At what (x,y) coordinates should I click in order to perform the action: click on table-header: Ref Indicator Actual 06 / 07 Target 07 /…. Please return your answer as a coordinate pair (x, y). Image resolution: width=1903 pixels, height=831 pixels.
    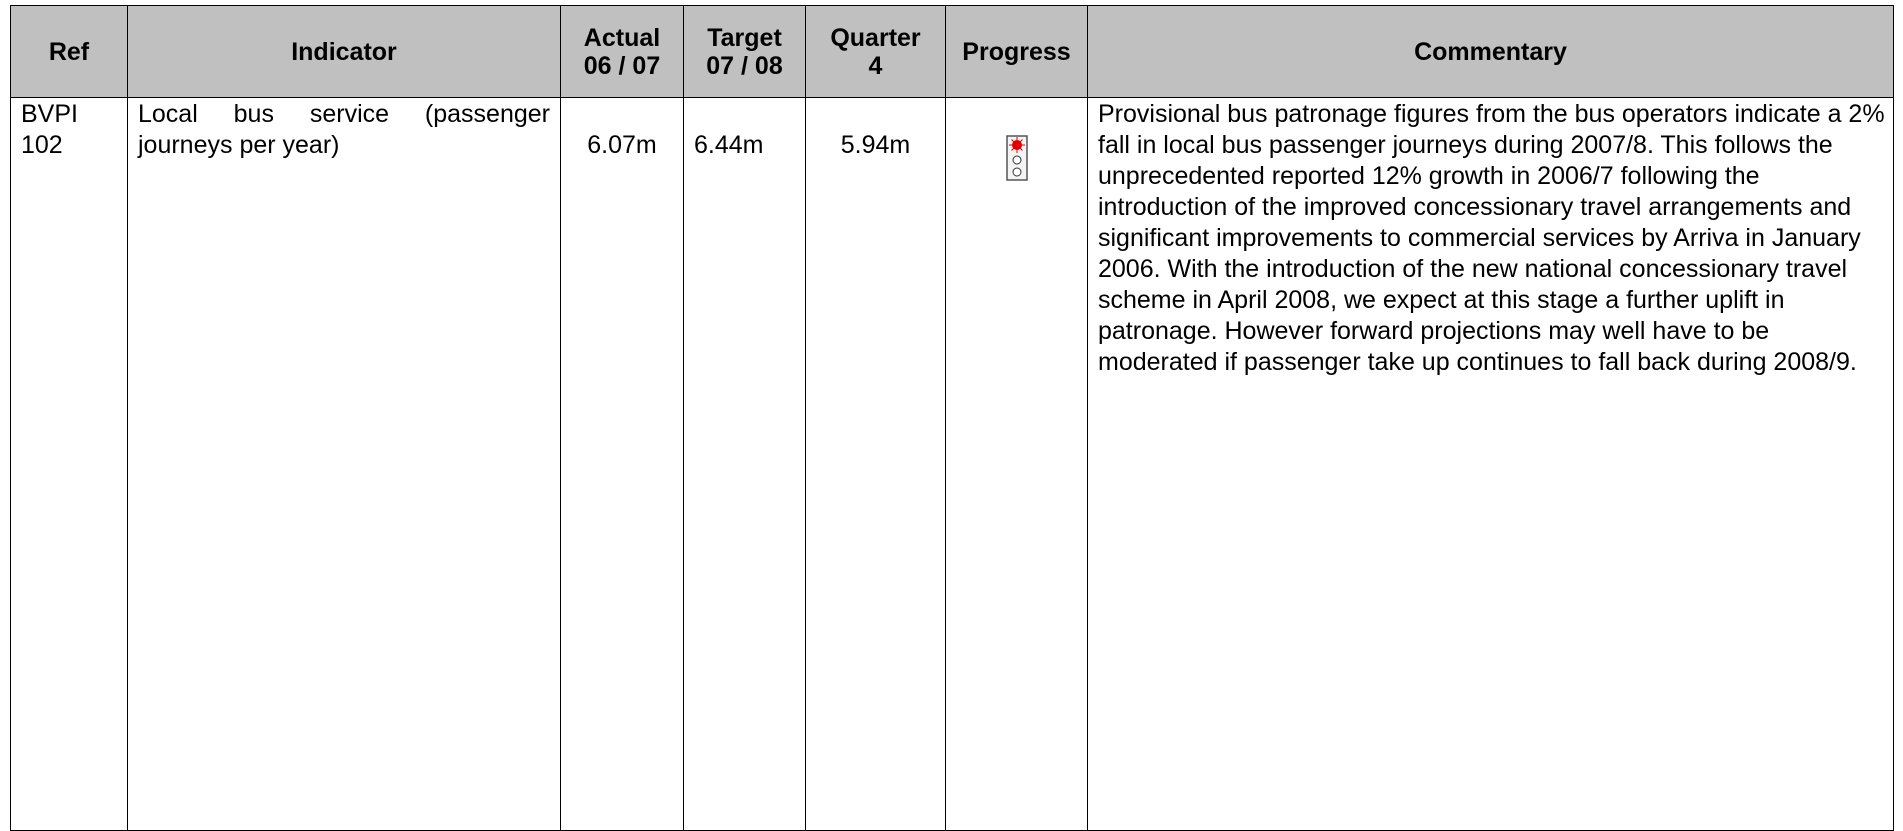
    Looking at the image, I should click on (952, 51).